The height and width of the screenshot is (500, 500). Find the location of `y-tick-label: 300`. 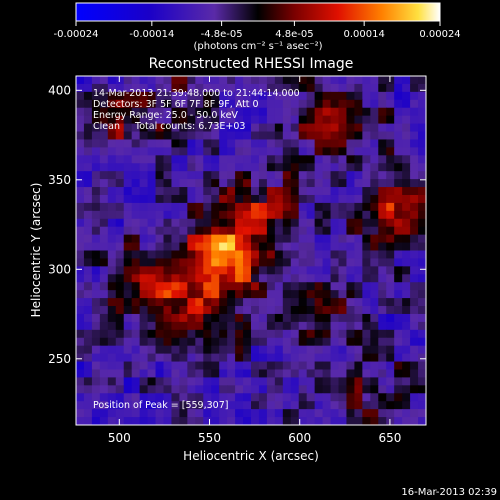

y-tick-label: 300 is located at coordinates (59, 269).